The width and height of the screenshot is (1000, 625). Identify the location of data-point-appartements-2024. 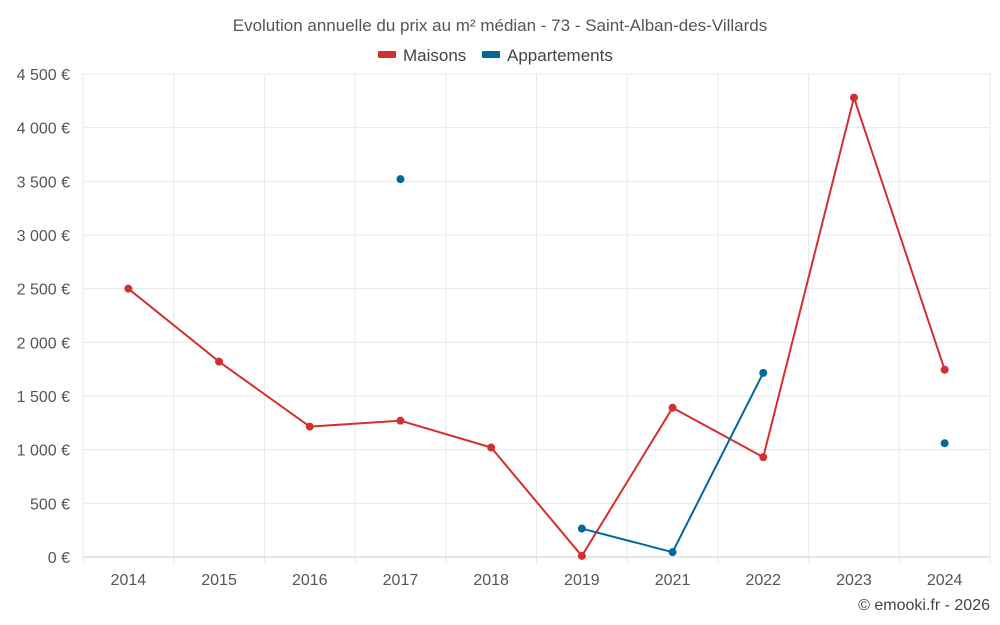
(944, 443).